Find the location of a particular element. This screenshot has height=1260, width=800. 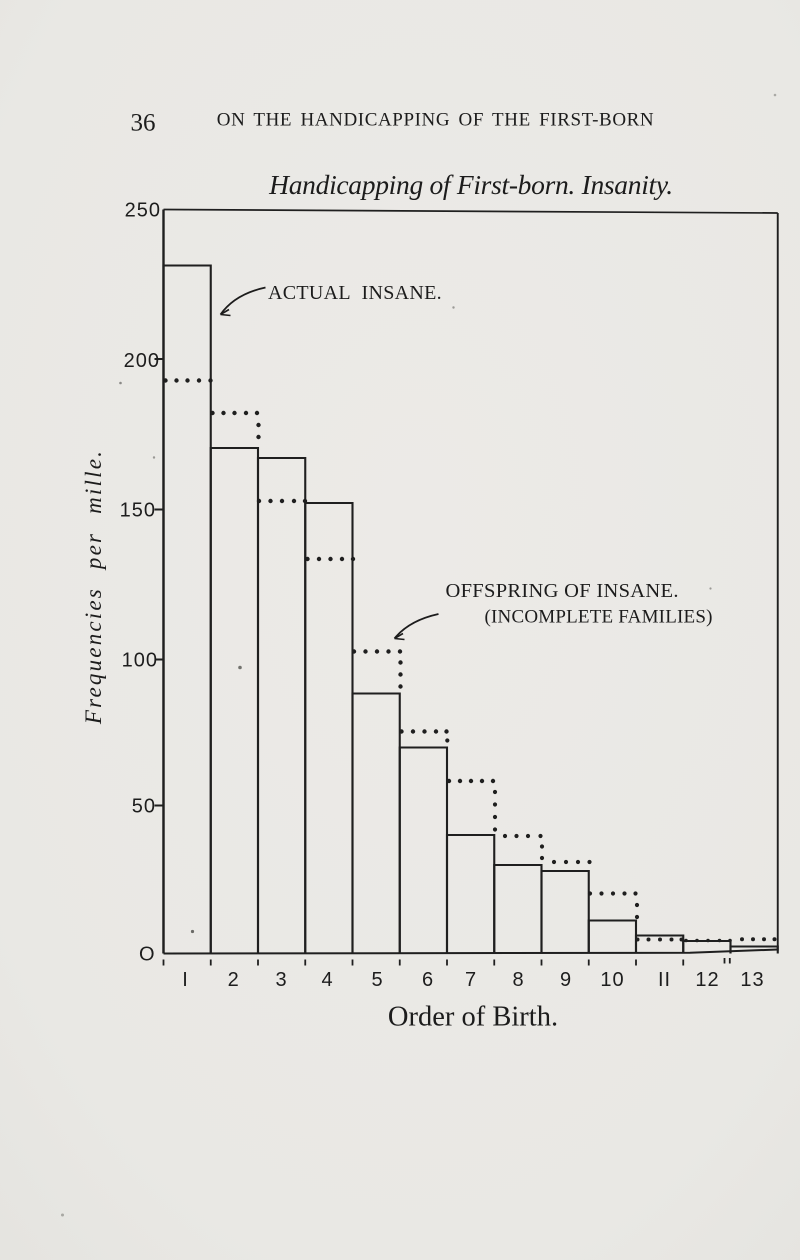

svg-text: 2 is located at coordinates (234, 980).